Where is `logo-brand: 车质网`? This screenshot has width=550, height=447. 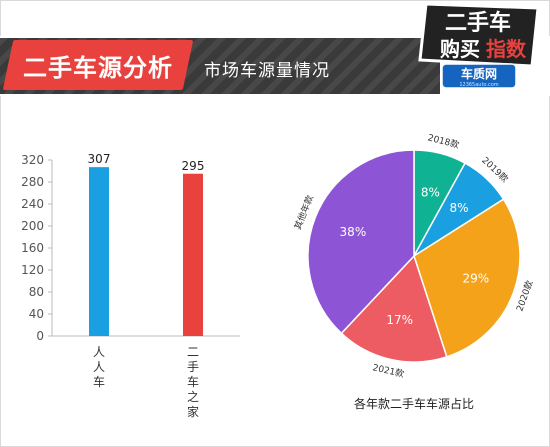
logo-brand: 车质网 is located at coordinates (479, 73).